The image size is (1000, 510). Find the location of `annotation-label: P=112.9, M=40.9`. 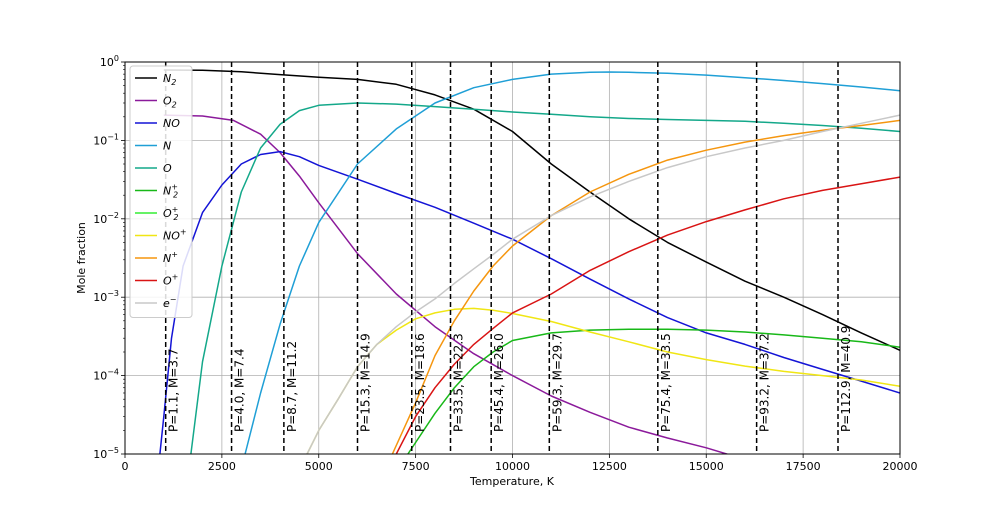

annotation-label: P=112.9, M=40.9 is located at coordinates (846, 379).